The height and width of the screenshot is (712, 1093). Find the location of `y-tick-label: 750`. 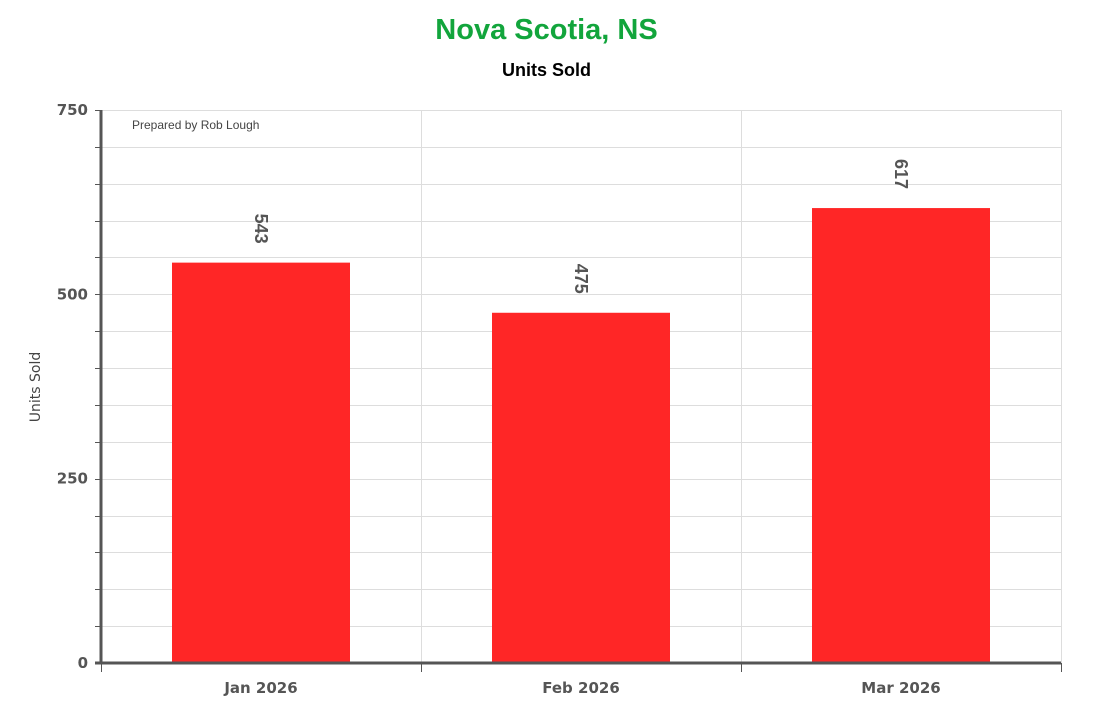

y-tick-label: 750 is located at coordinates (72, 110).